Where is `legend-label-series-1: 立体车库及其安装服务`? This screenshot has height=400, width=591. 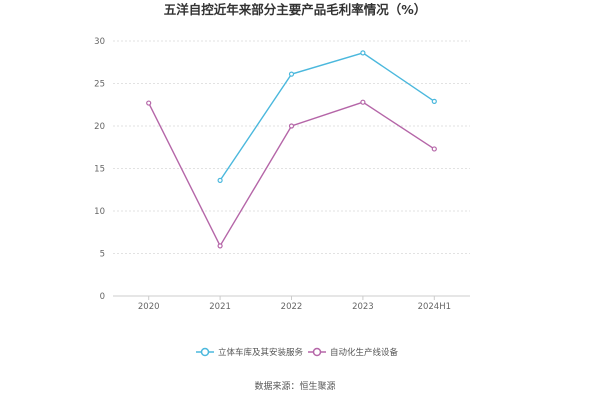
legend-label-series-1: 立体车库及其安装服务 is located at coordinates (261, 352).